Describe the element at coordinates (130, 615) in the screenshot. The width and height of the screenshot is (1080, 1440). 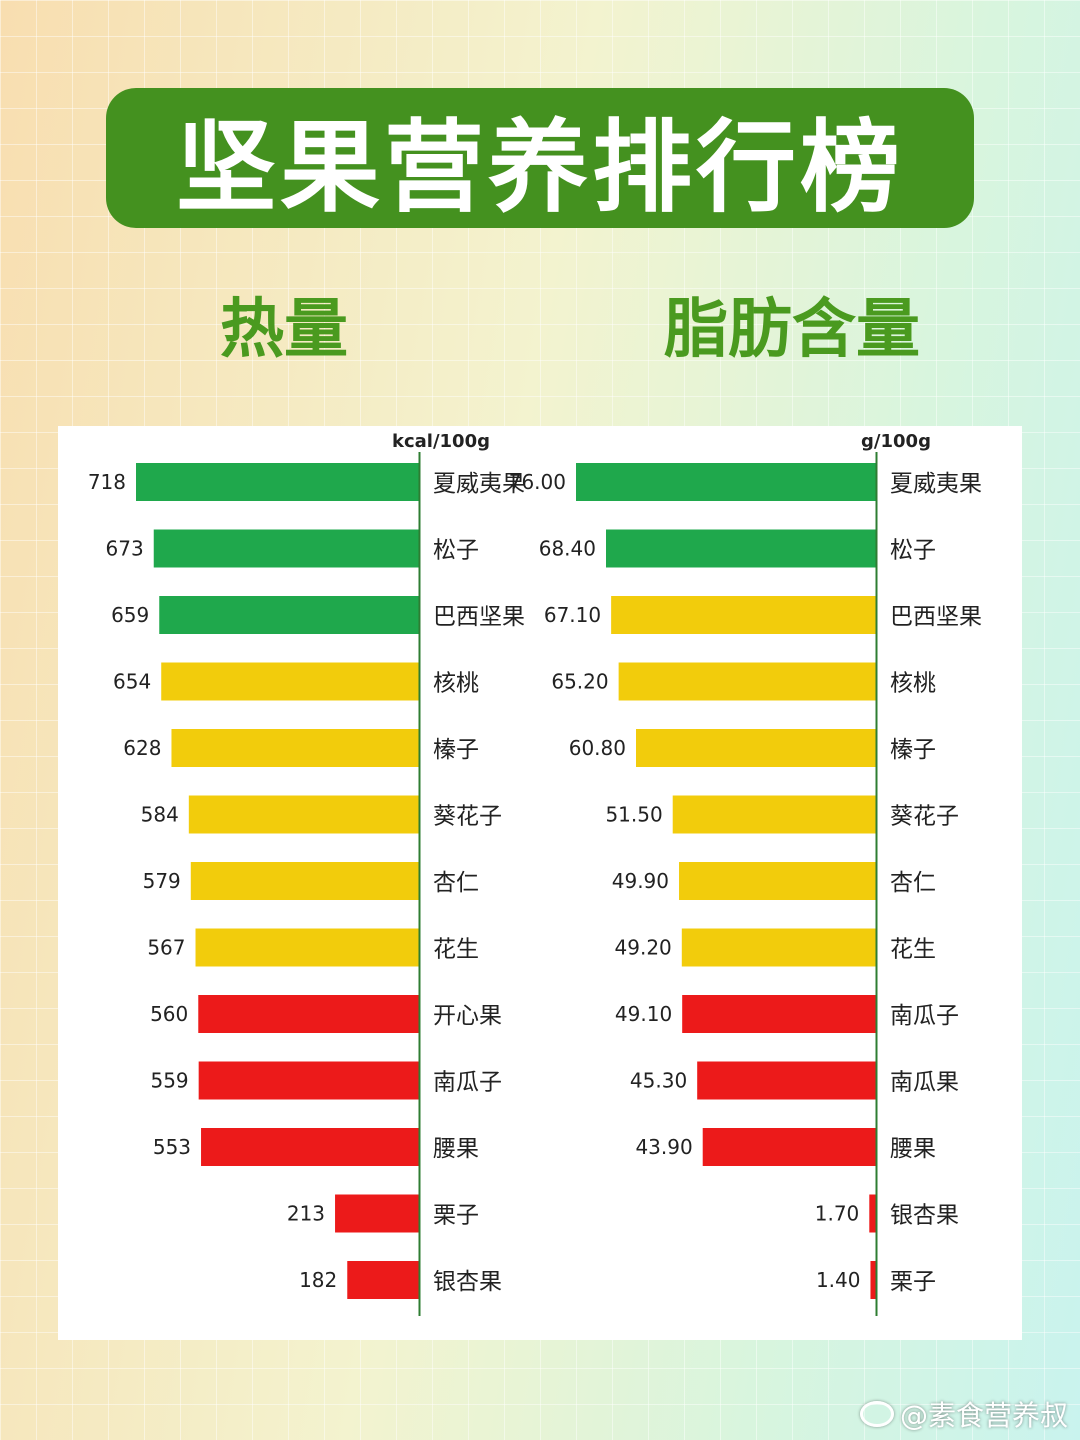
I see `calorie-value-label: 659` at that location.